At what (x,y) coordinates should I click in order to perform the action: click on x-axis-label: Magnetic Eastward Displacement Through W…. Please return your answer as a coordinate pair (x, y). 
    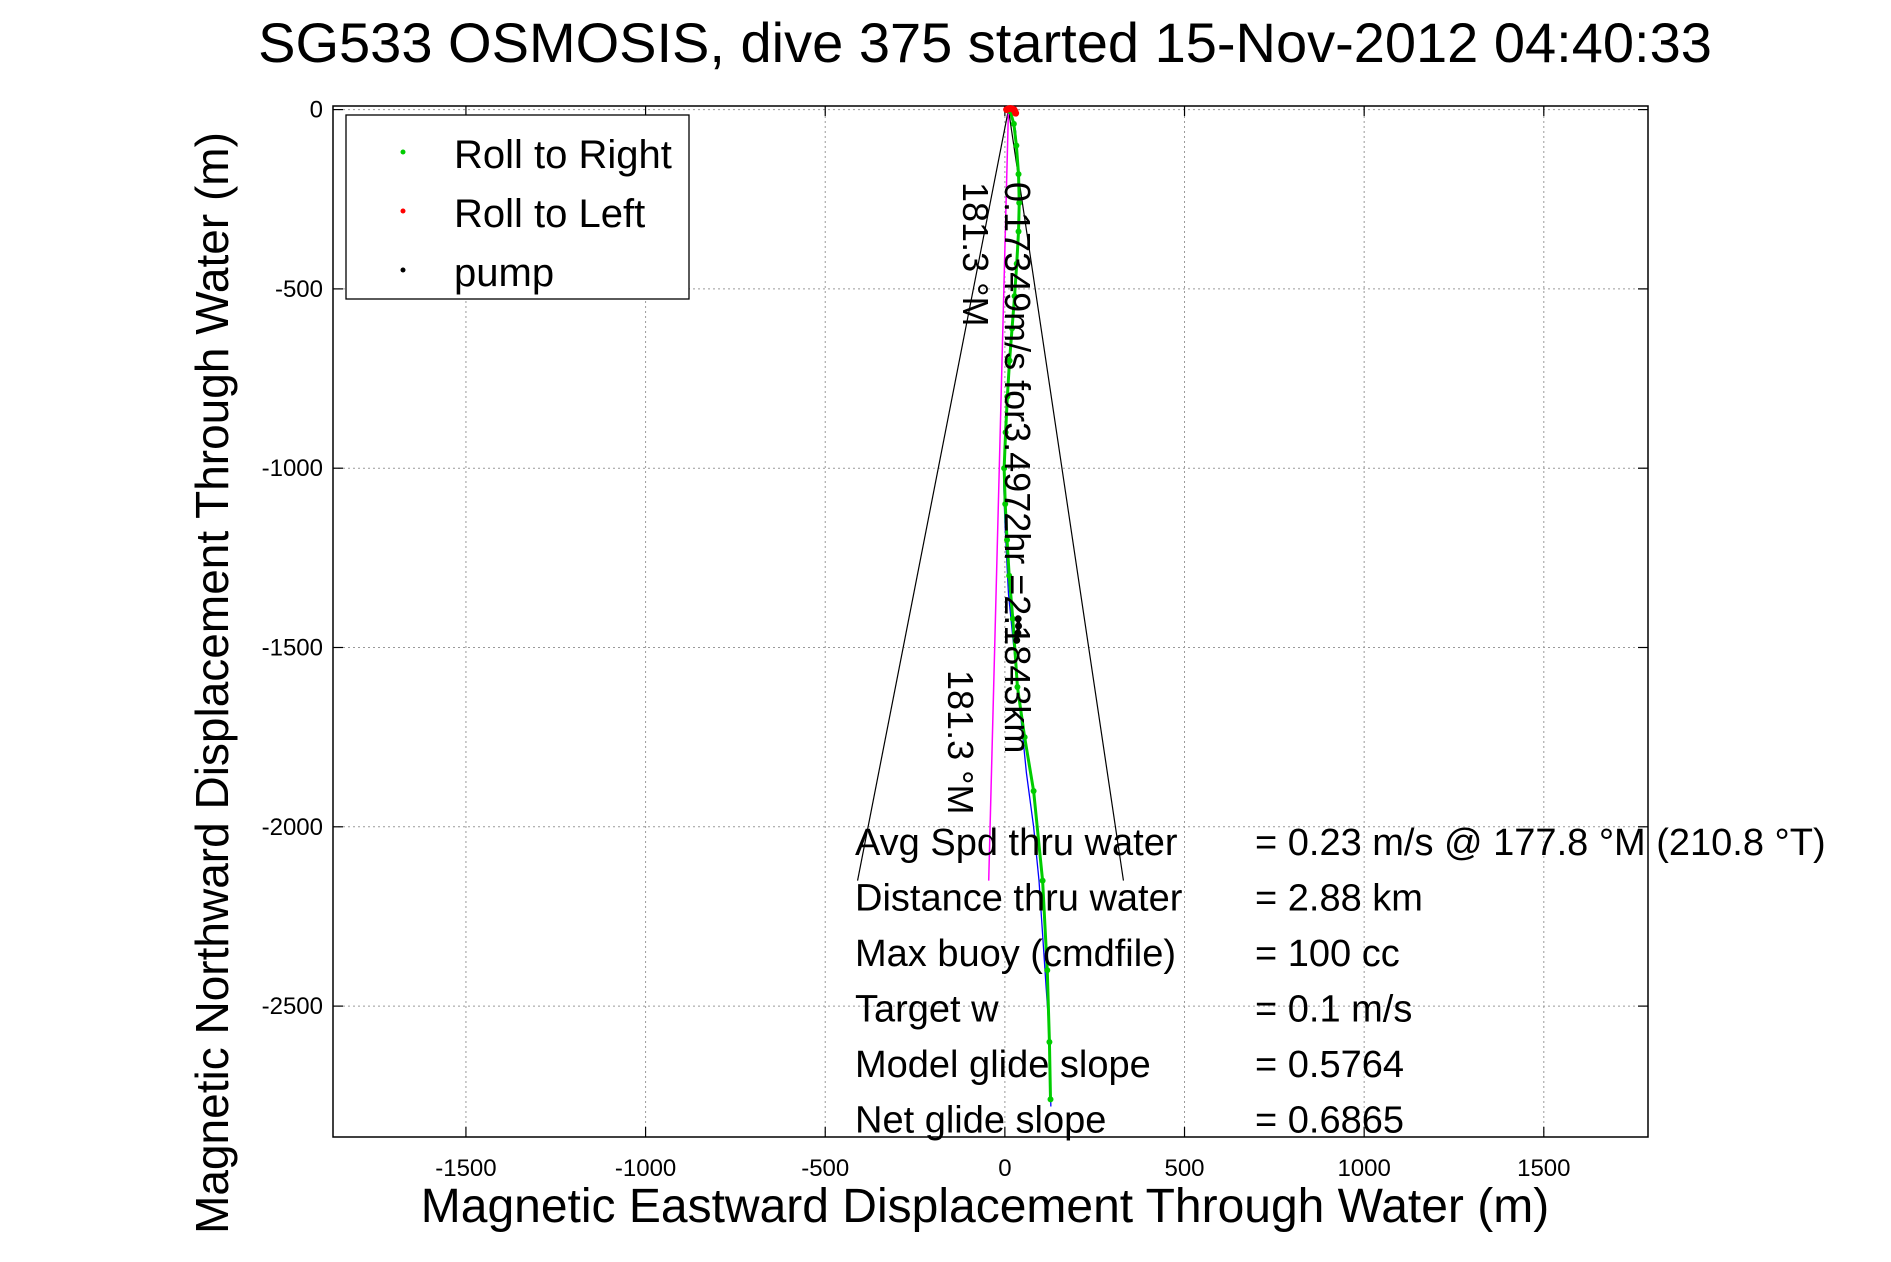
    Looking at the image, I should click on (985, 1206).